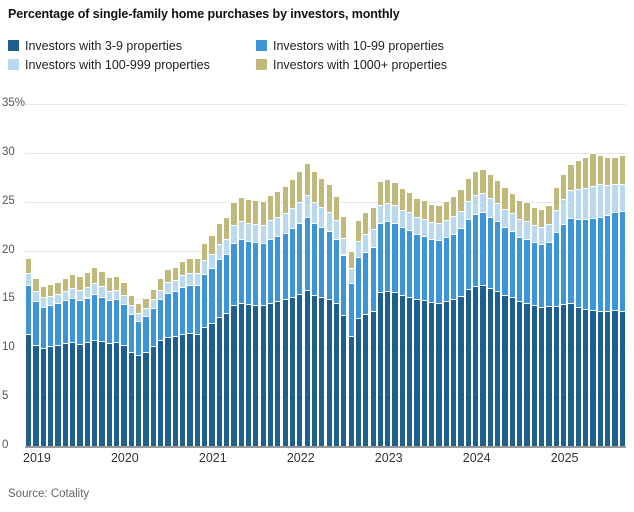 The height and width of the screenshot is (512, 634). I want to click on legend-item-s1000p: Investors with 1000+ properties, so click(442, 65).